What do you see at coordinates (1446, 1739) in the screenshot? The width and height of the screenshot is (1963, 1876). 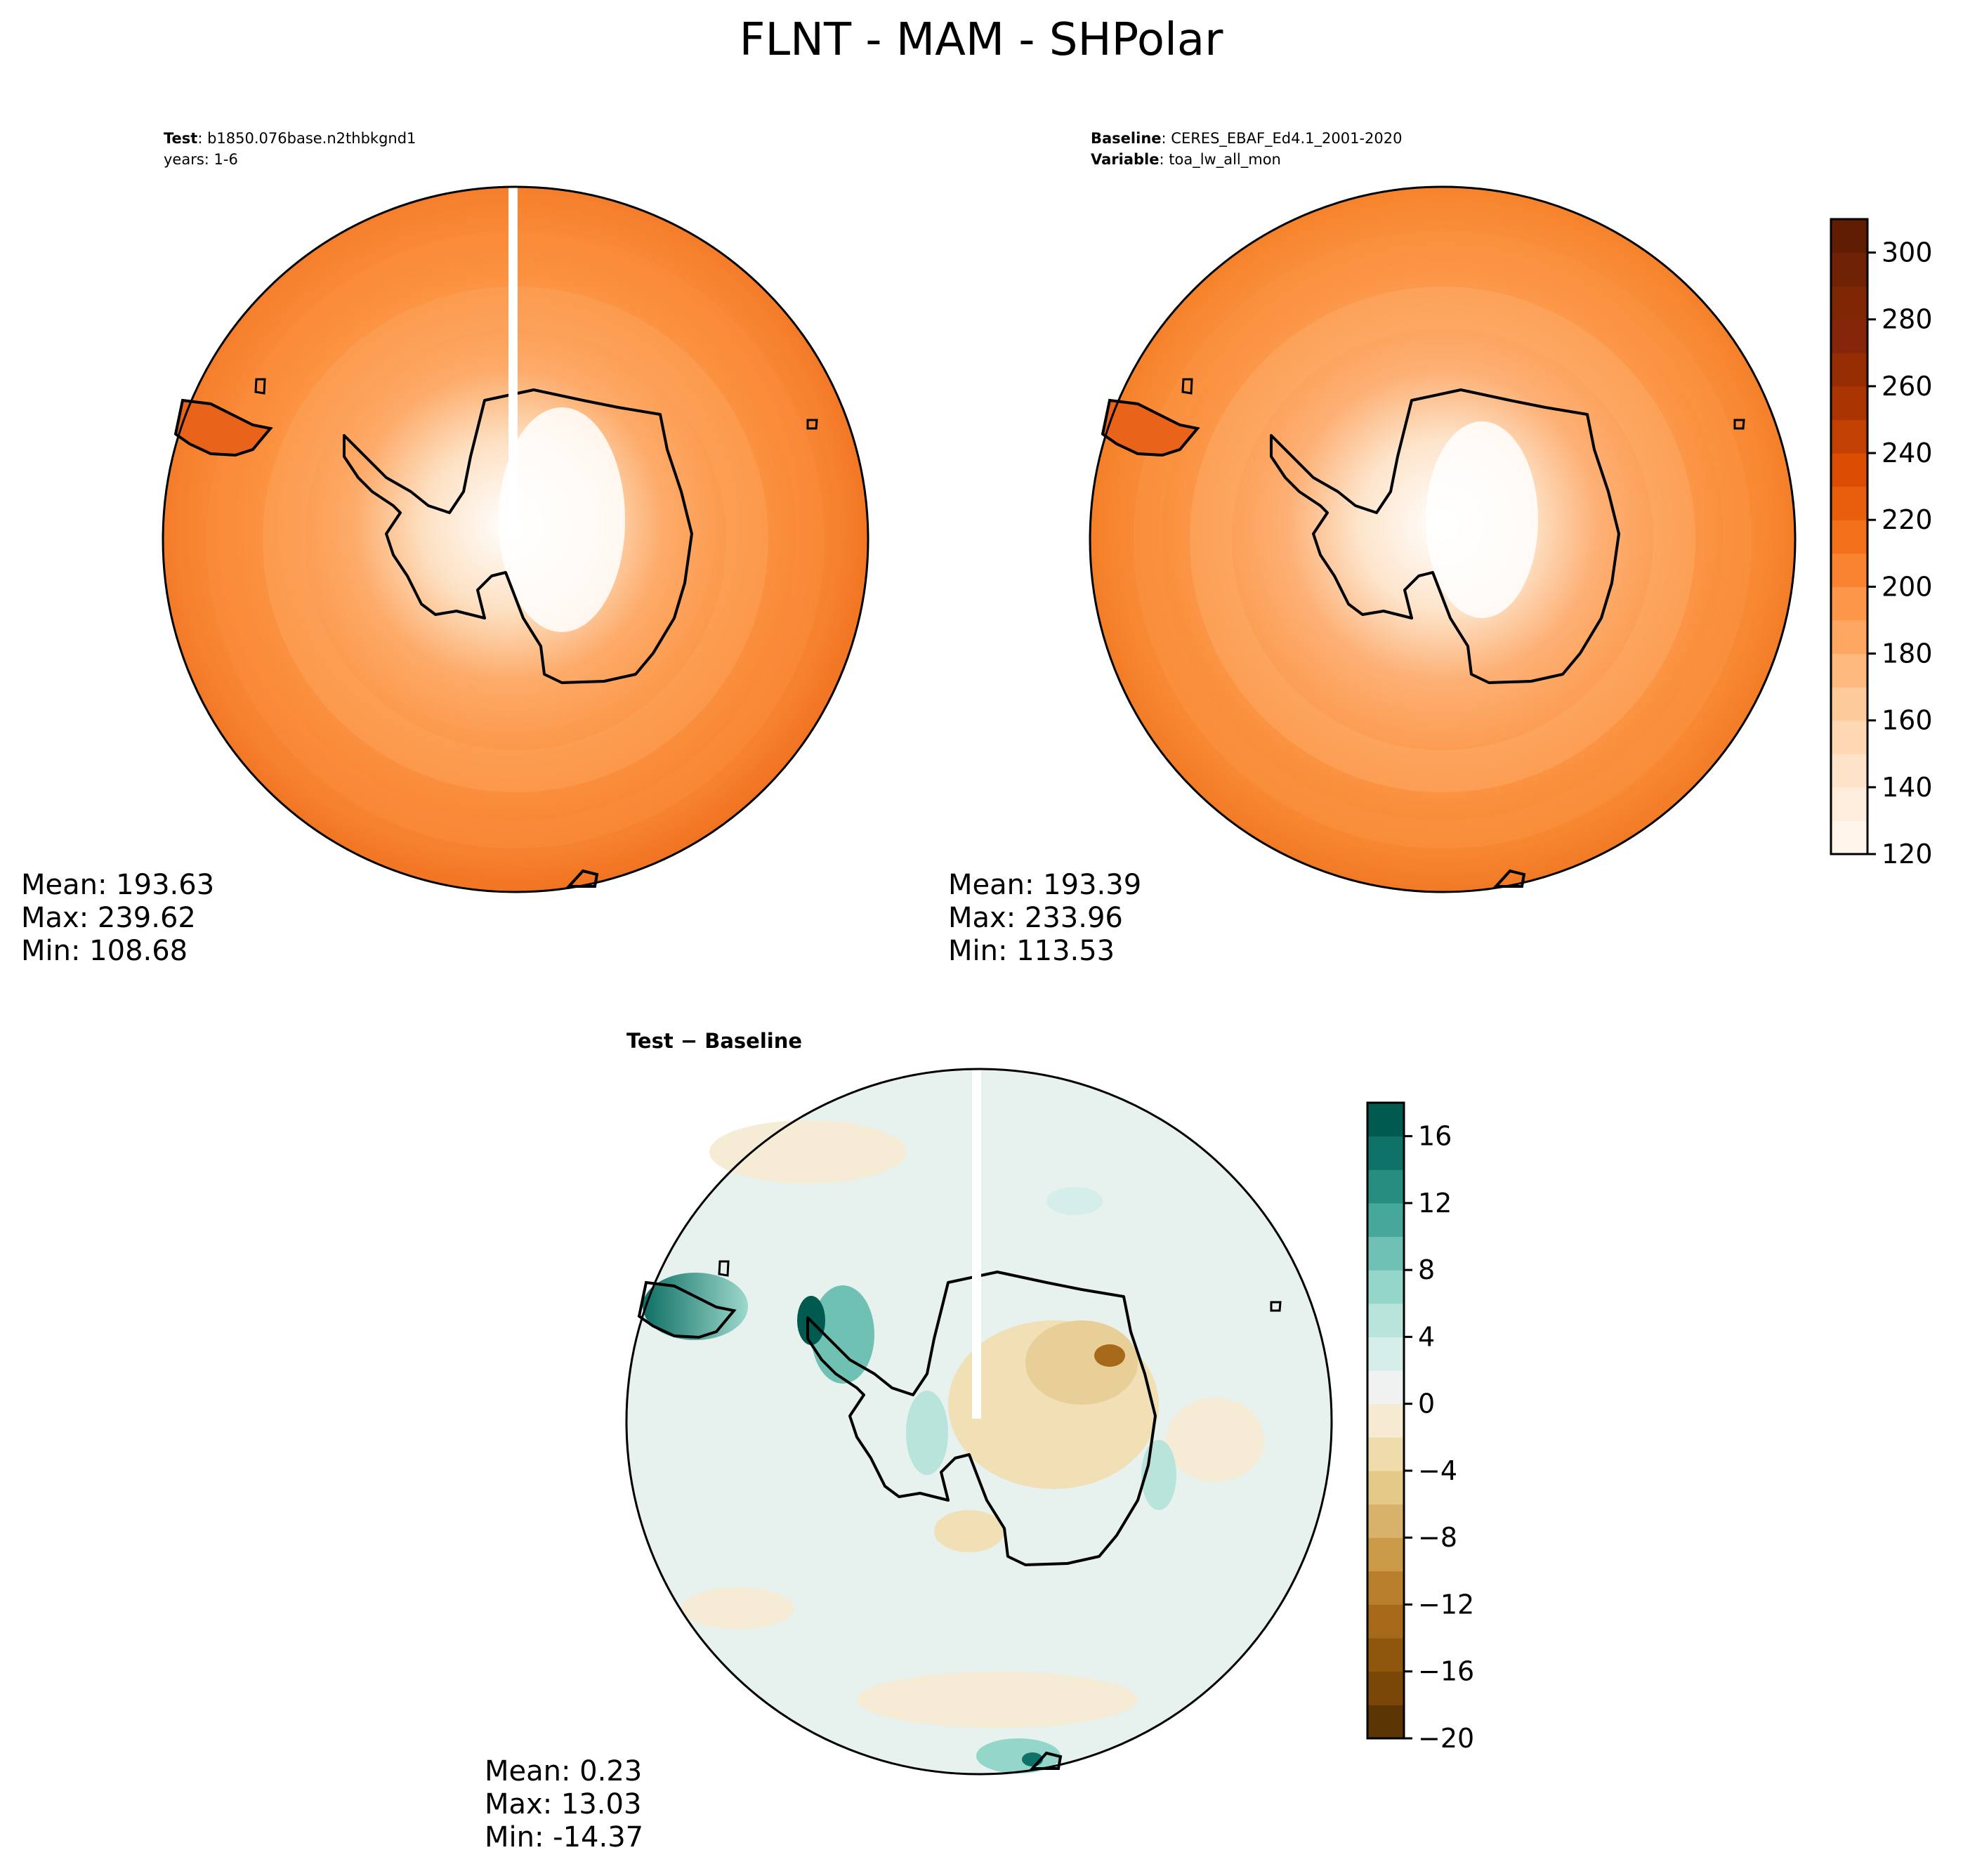 I see `diff-colorbar-tick-label: −20` at bounding box center [1446, 1739].